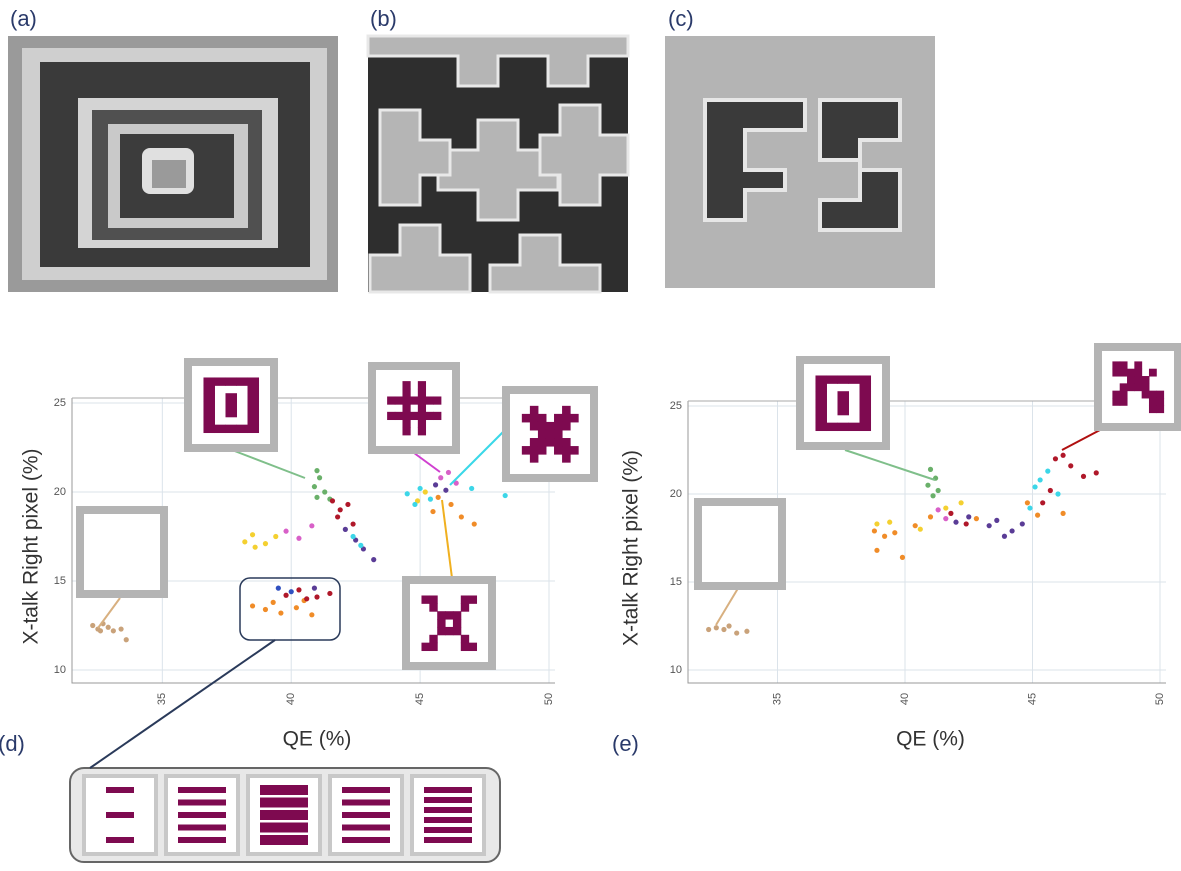 This screenshot has width=1181, height=871. I want to click on y-axis-label: X-talk Right pixel (%), so click(31, 546).